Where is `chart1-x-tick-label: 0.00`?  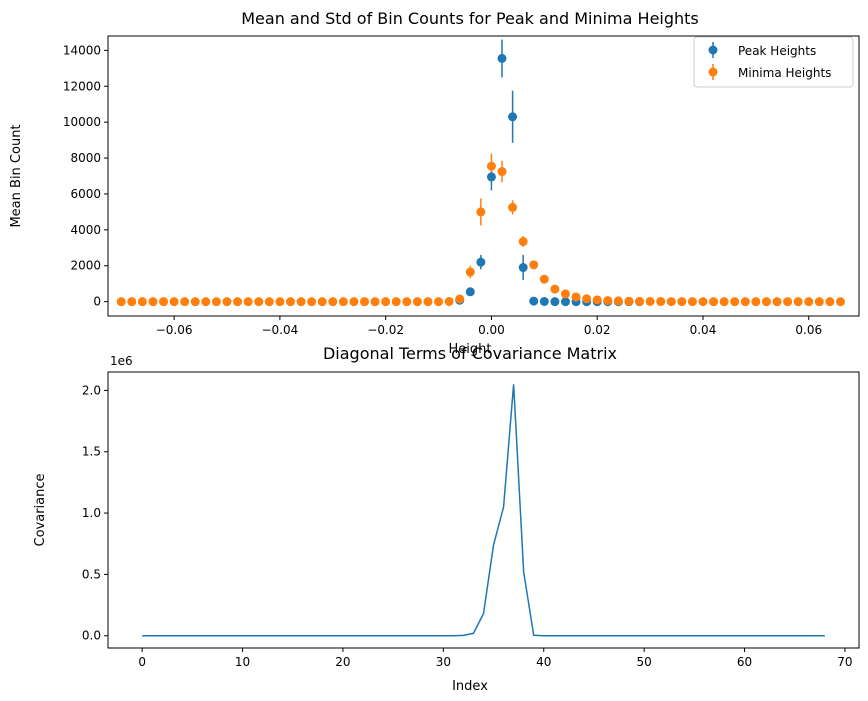 chart1-x-tick-label: 0.00 is located at coordinates (491, 330).